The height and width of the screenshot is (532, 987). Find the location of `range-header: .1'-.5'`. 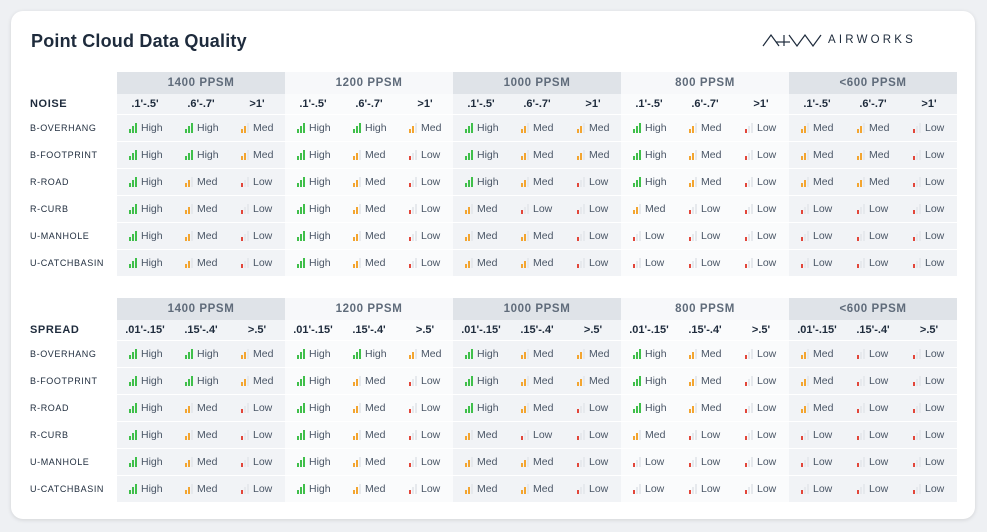

range-header: .1'-.5' is located at coordinates (481, 104).